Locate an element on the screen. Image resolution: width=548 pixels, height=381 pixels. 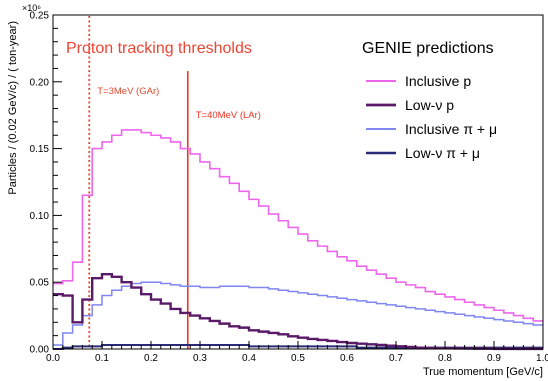
y-tick-label: 0.20 is located at coordinates (40, 82).